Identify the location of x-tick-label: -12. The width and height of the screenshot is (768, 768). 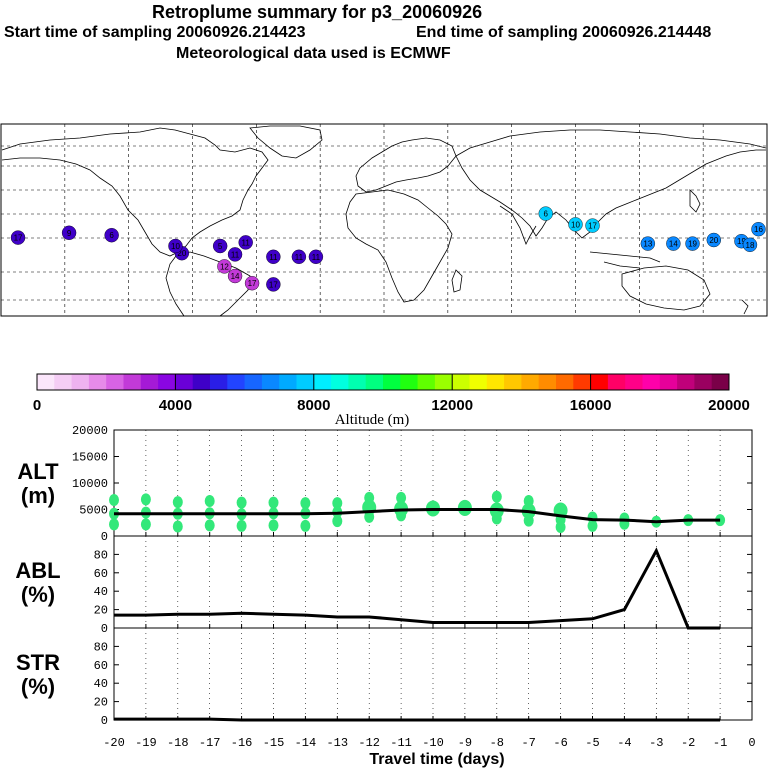
(369, 743).